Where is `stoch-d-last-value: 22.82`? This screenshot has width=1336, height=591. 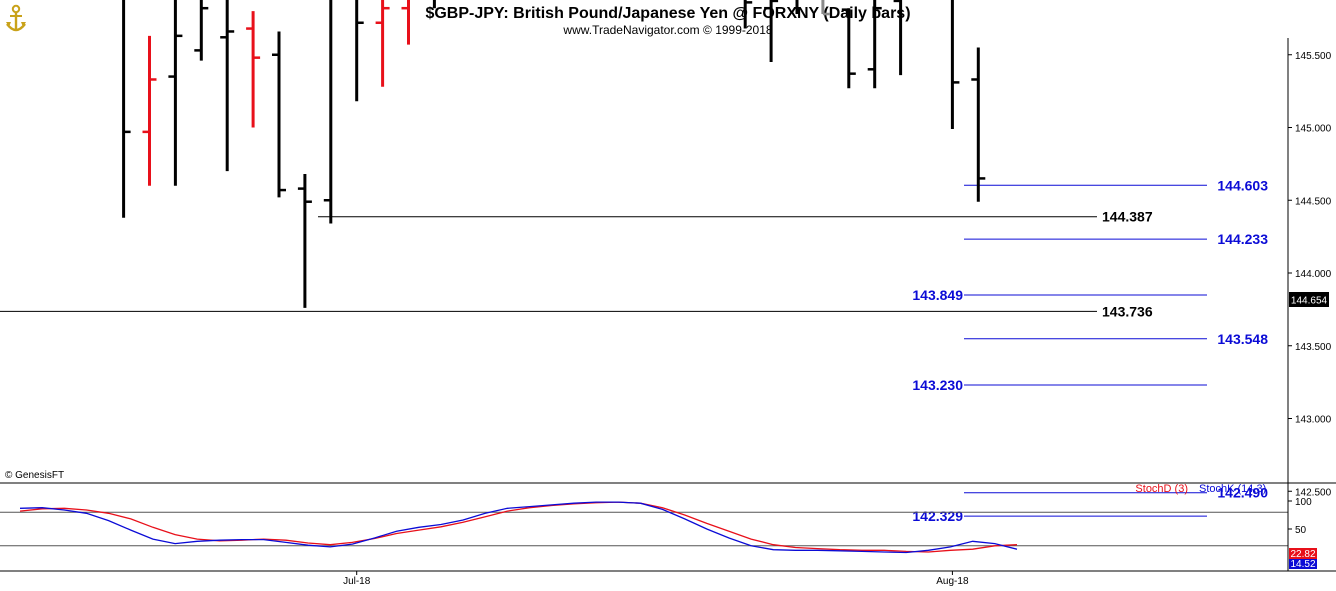
stoch-d-last-value: 22.82 is located at coordinates (1302, 554).